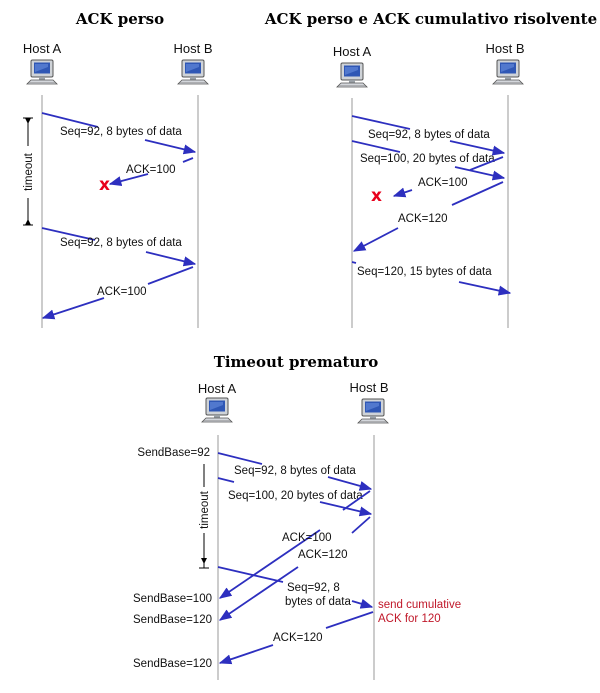 Image resolution: width=600 pixels, height=693 pixels. What do you see at coordinates (424, 272) in the screenshot?
I see `segment-label: Seq=120, 15 bytes of data` at bounding box center [424, 272].